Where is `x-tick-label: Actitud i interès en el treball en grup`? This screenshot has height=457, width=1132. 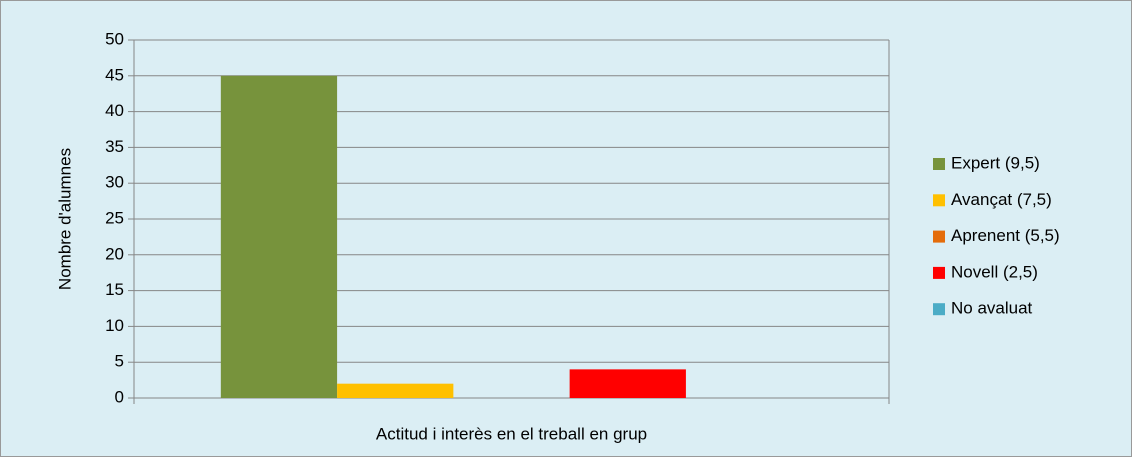
x-tick-label: Actitud i interès en el treball en grup is located at coordinates (511, 433).